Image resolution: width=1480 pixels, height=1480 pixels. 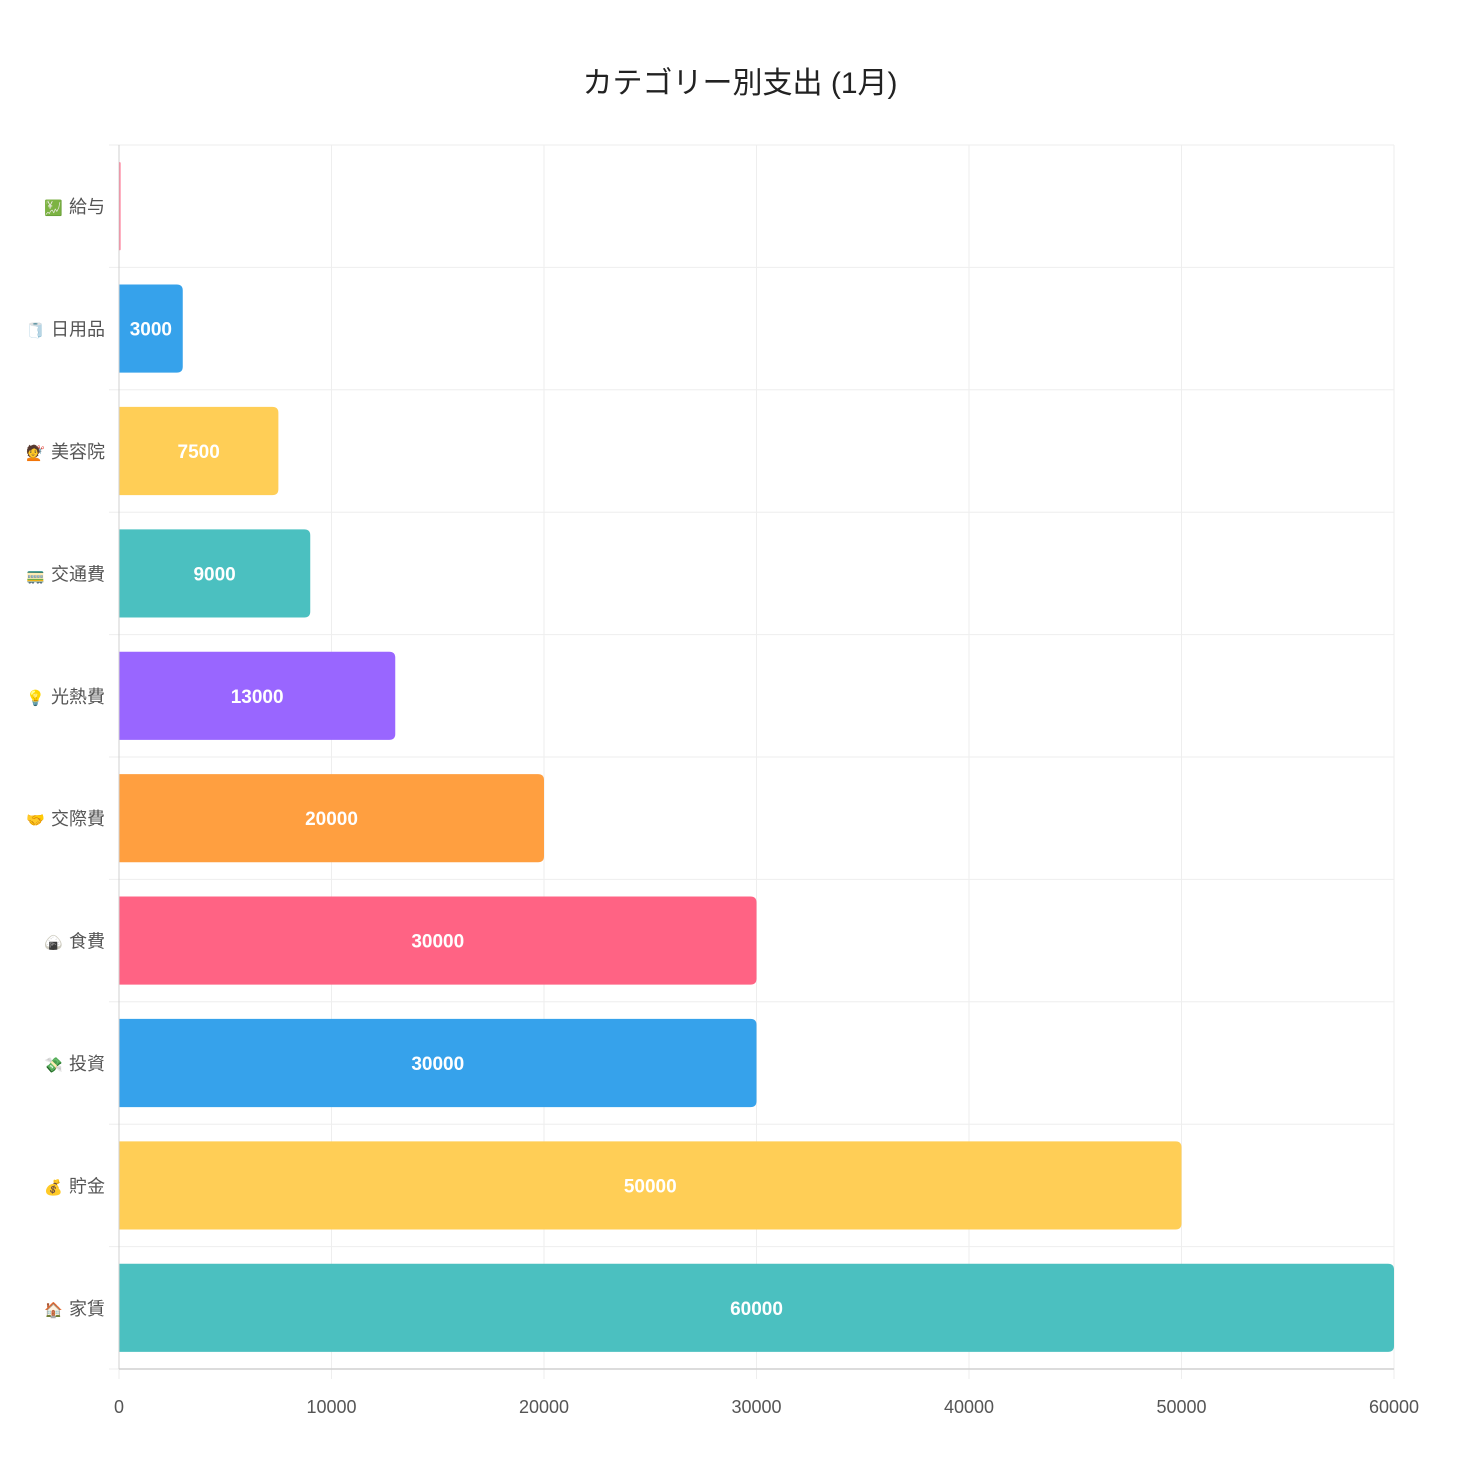 I want to click on rice-ball-icon: 🍙, so click(x=53, y=943).